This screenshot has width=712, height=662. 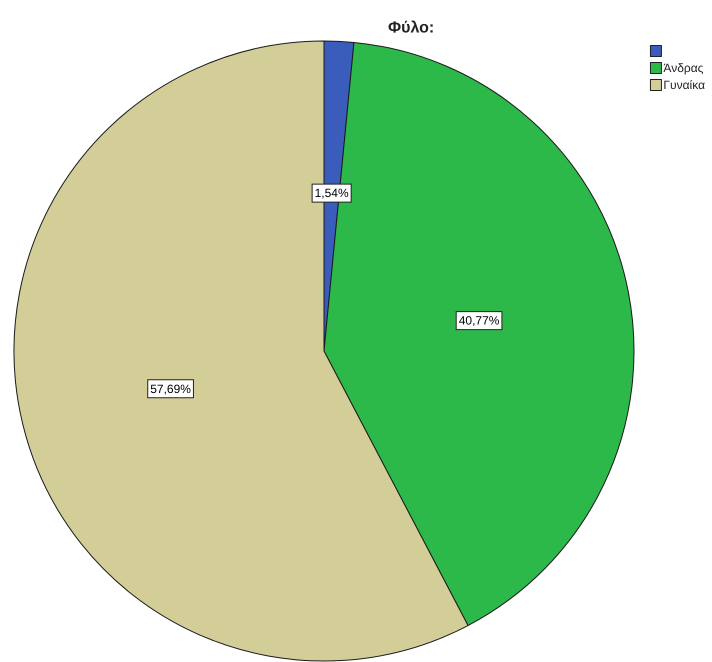 I want to click on data-label: 40,77%, so click(x=479, y=321).